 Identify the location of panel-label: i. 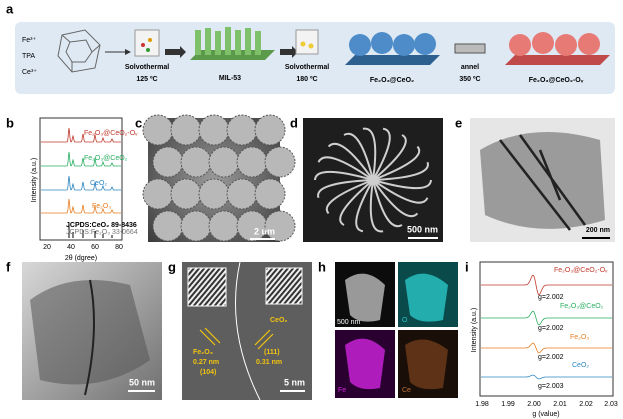
(467, 266).